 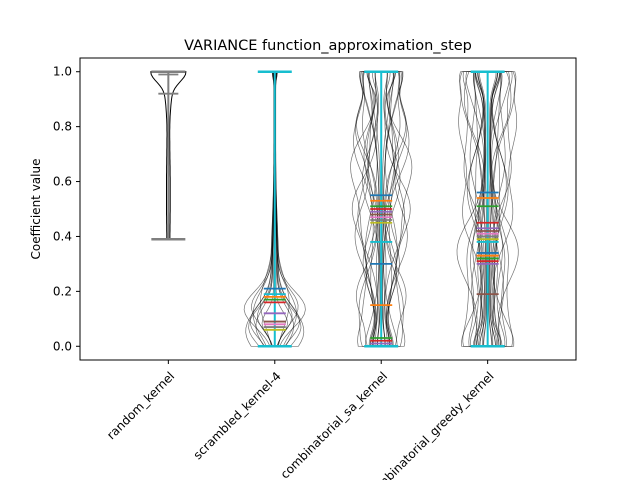 What do you see at coordinates (62, 182) in the screenshot?
I see `y-tick-label: 0.6` at bounding box center [62, 182].